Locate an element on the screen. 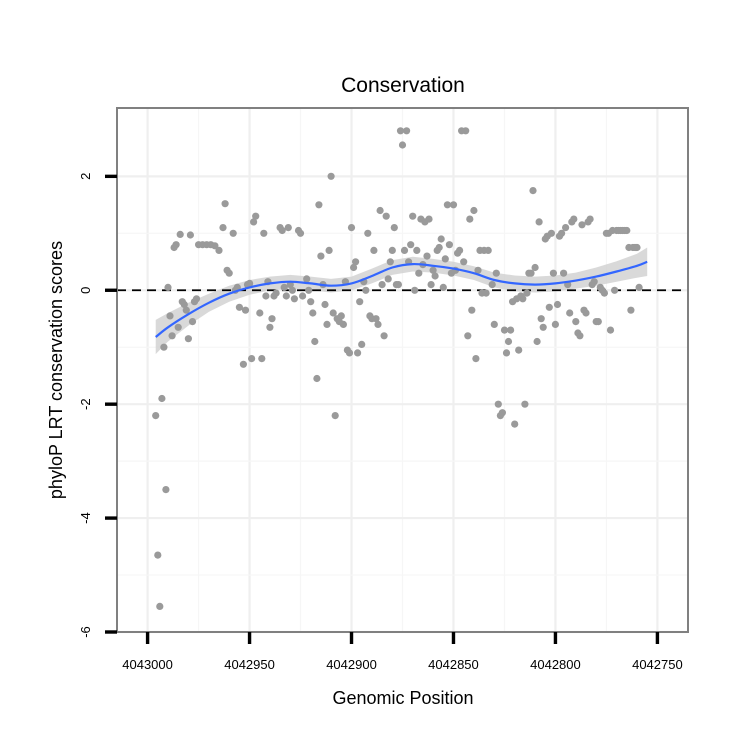  confidence-band is located at coordinates (401, 301).